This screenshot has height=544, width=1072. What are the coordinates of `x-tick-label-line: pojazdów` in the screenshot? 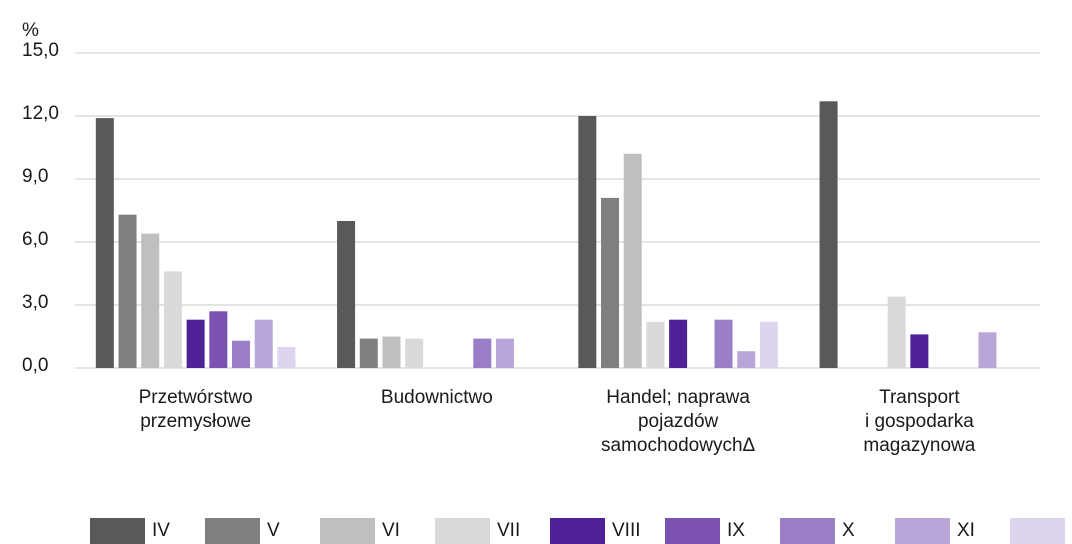 It's located at (678, 421).